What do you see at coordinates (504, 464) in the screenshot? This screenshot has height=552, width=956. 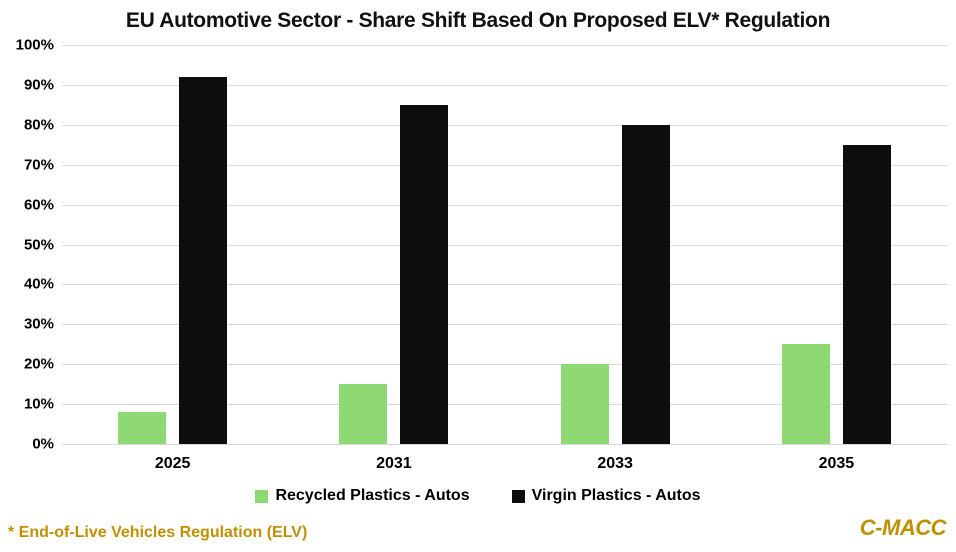 I see `x-axis-labels: 2025 2031 2033 2035` at bounding box center [504, 464].